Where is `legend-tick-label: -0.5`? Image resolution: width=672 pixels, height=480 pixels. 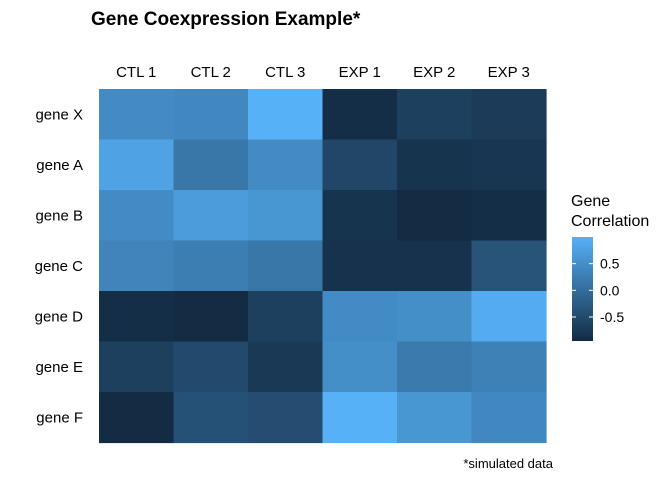
legend-tick-label: -0.5 is located at coordinates (612, 317).